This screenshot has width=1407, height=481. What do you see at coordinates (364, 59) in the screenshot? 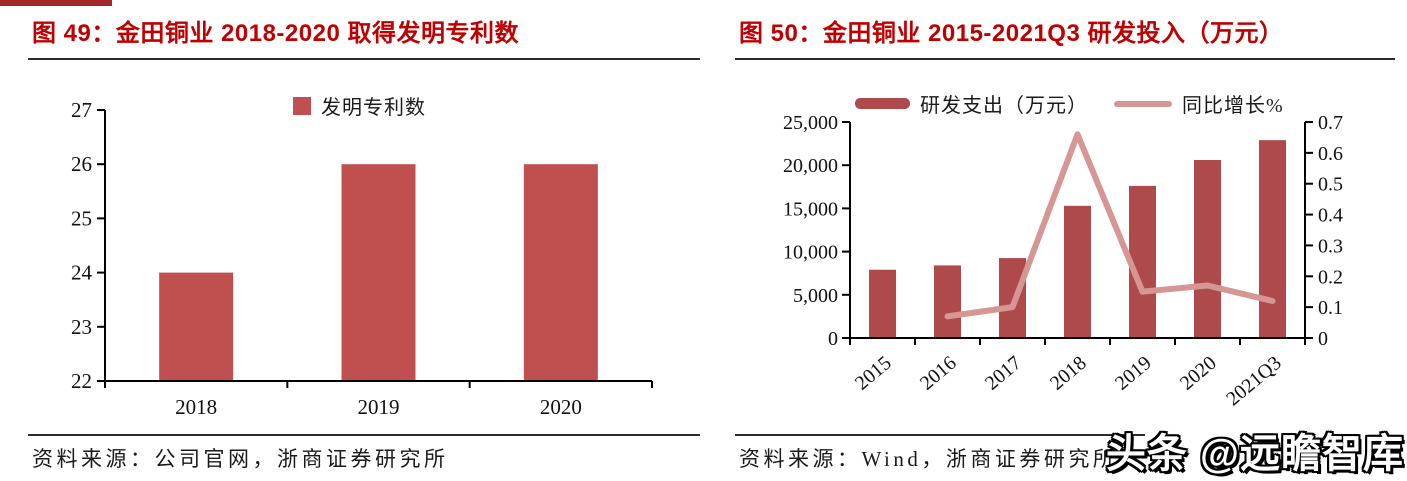
I see `figure-49-title-rule` at bounding box center [364, 59].